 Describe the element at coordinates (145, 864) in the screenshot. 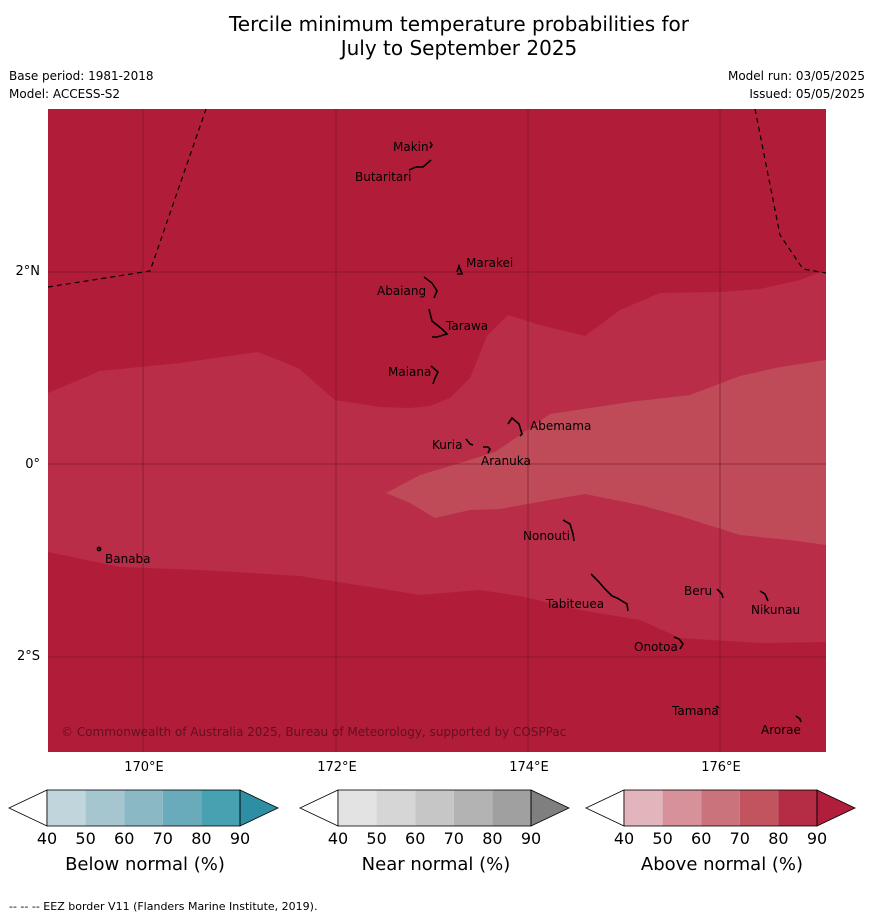

I see `legend-below-title: Below normal (%)` at that location.